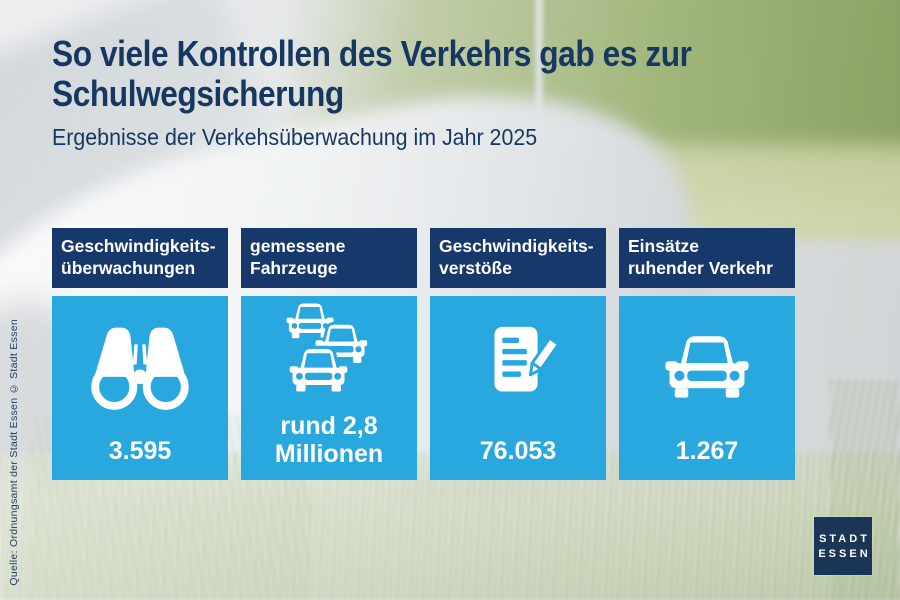 Image resolution: width=900 pixels, height=600 pixels. I want to click on stat-card-speed-violations: Geschwindigkeits- verstöße, so click(518, 354).